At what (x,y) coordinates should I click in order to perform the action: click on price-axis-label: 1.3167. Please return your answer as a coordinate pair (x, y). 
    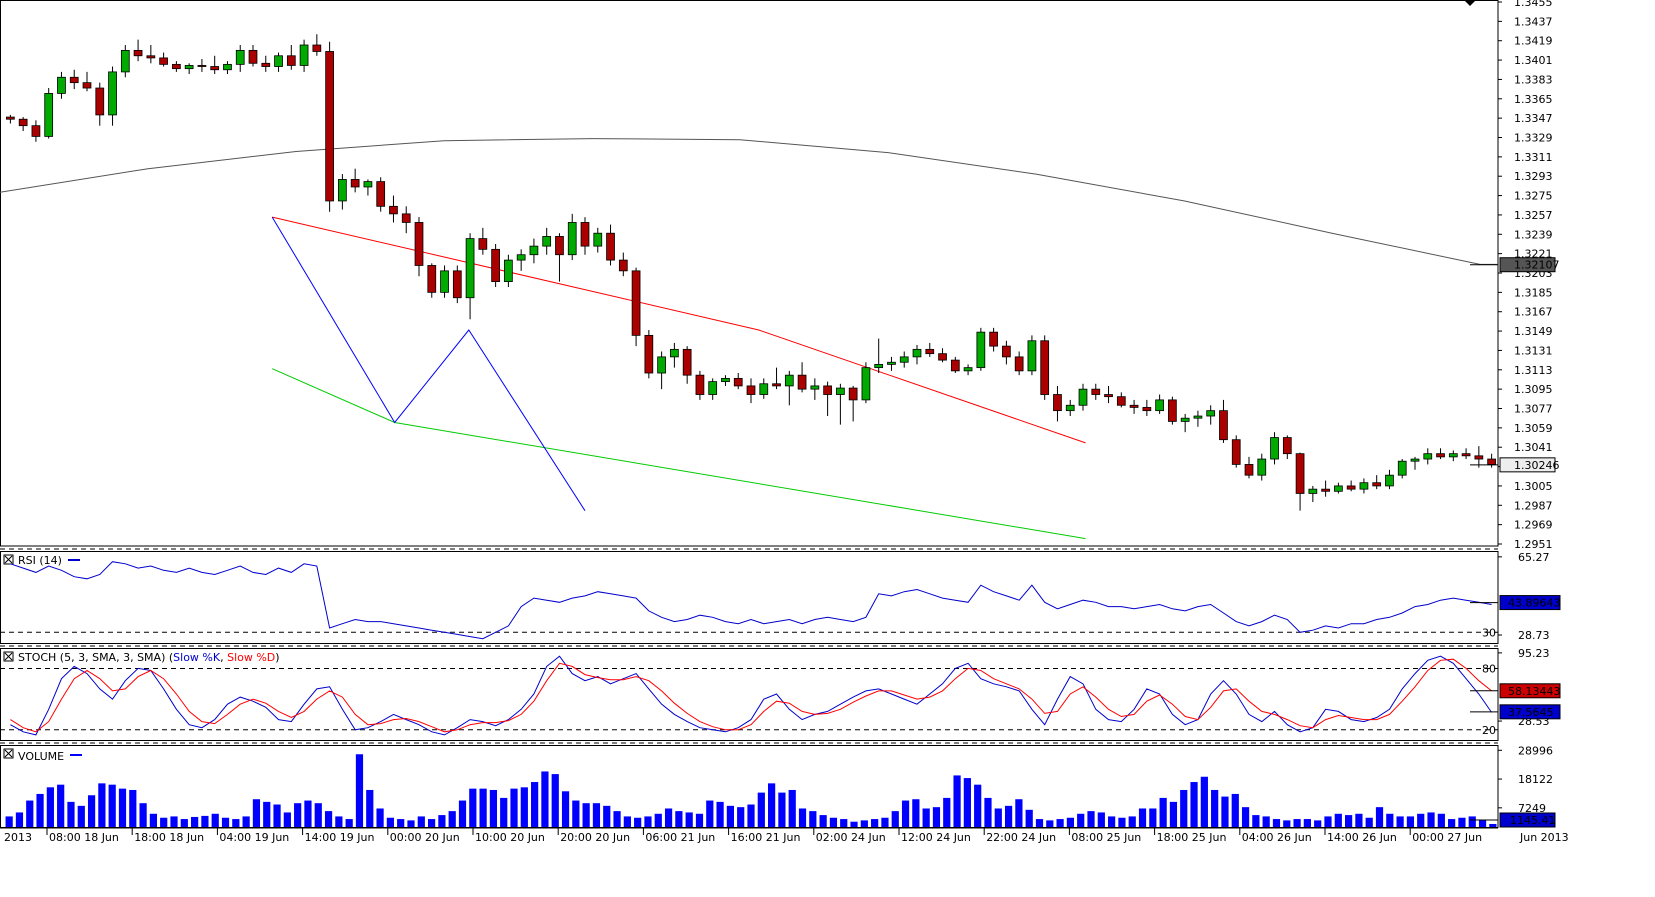
    Looking at the image, I should click on (1533, 312).